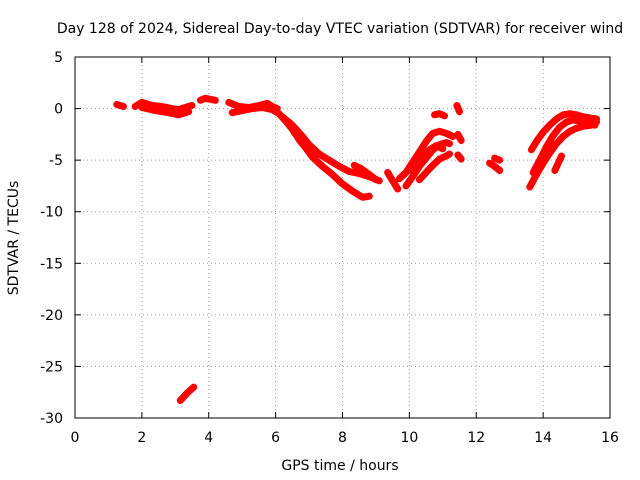 This screenshot has height=480, width=640. I want to click on series-seg-v, so click(561, 156).